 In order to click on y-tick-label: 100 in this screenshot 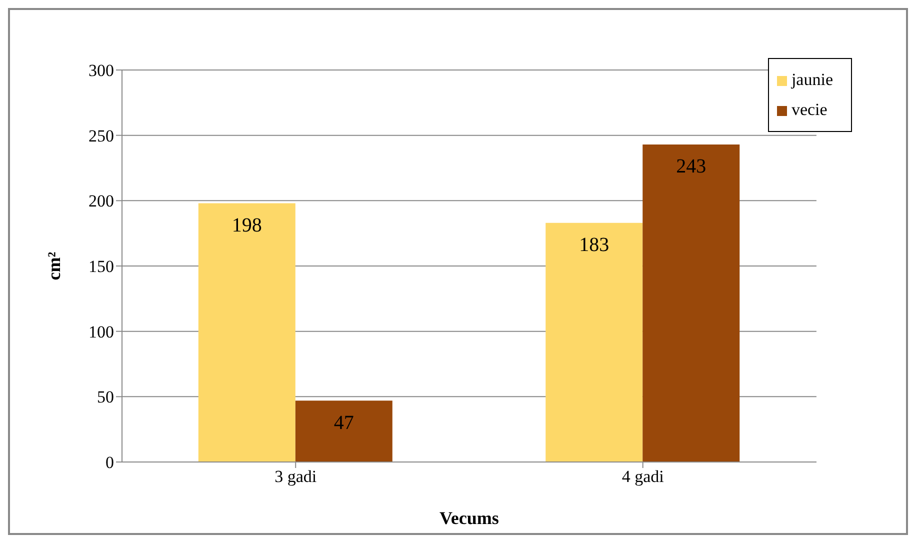, I will do `click(101, 332)`.